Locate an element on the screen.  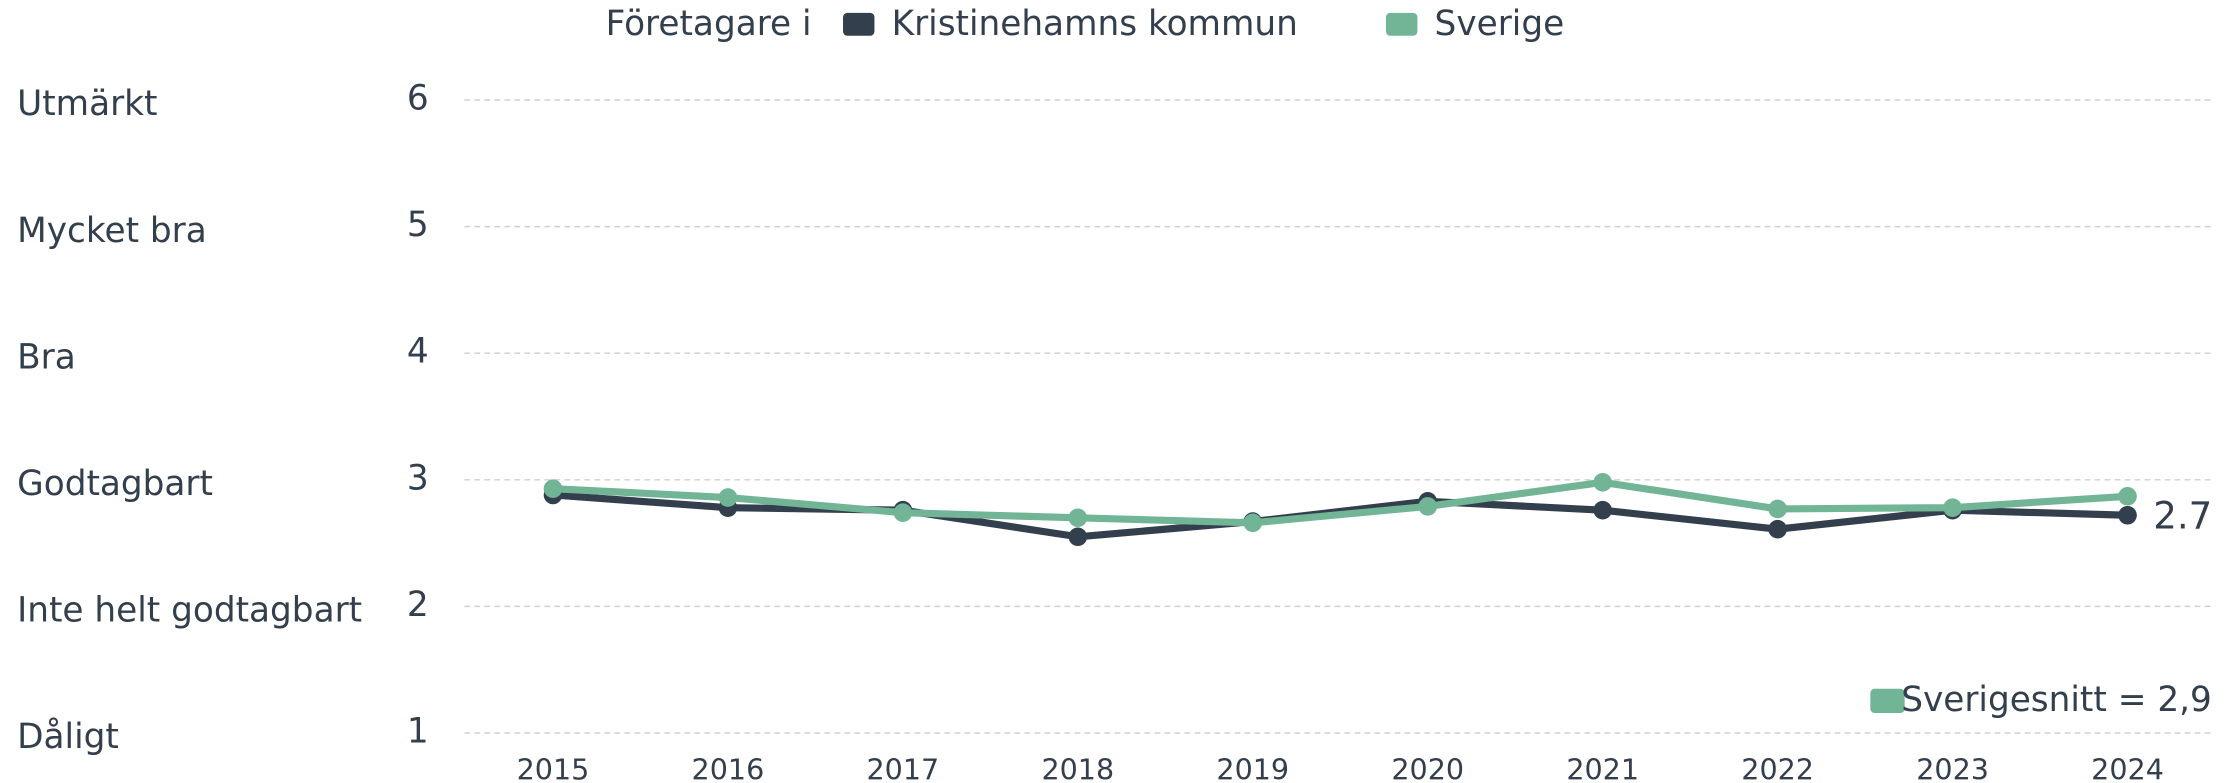
y-tick-description: Godtagbart is located at coordinates (115, 484).